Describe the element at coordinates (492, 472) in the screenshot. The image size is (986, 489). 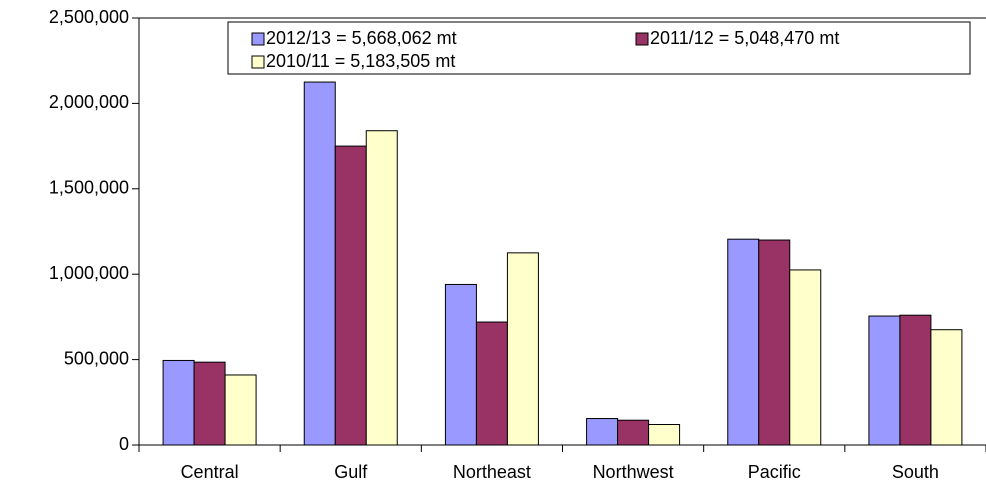
I see `x-tick-label: Northeast` at that location.